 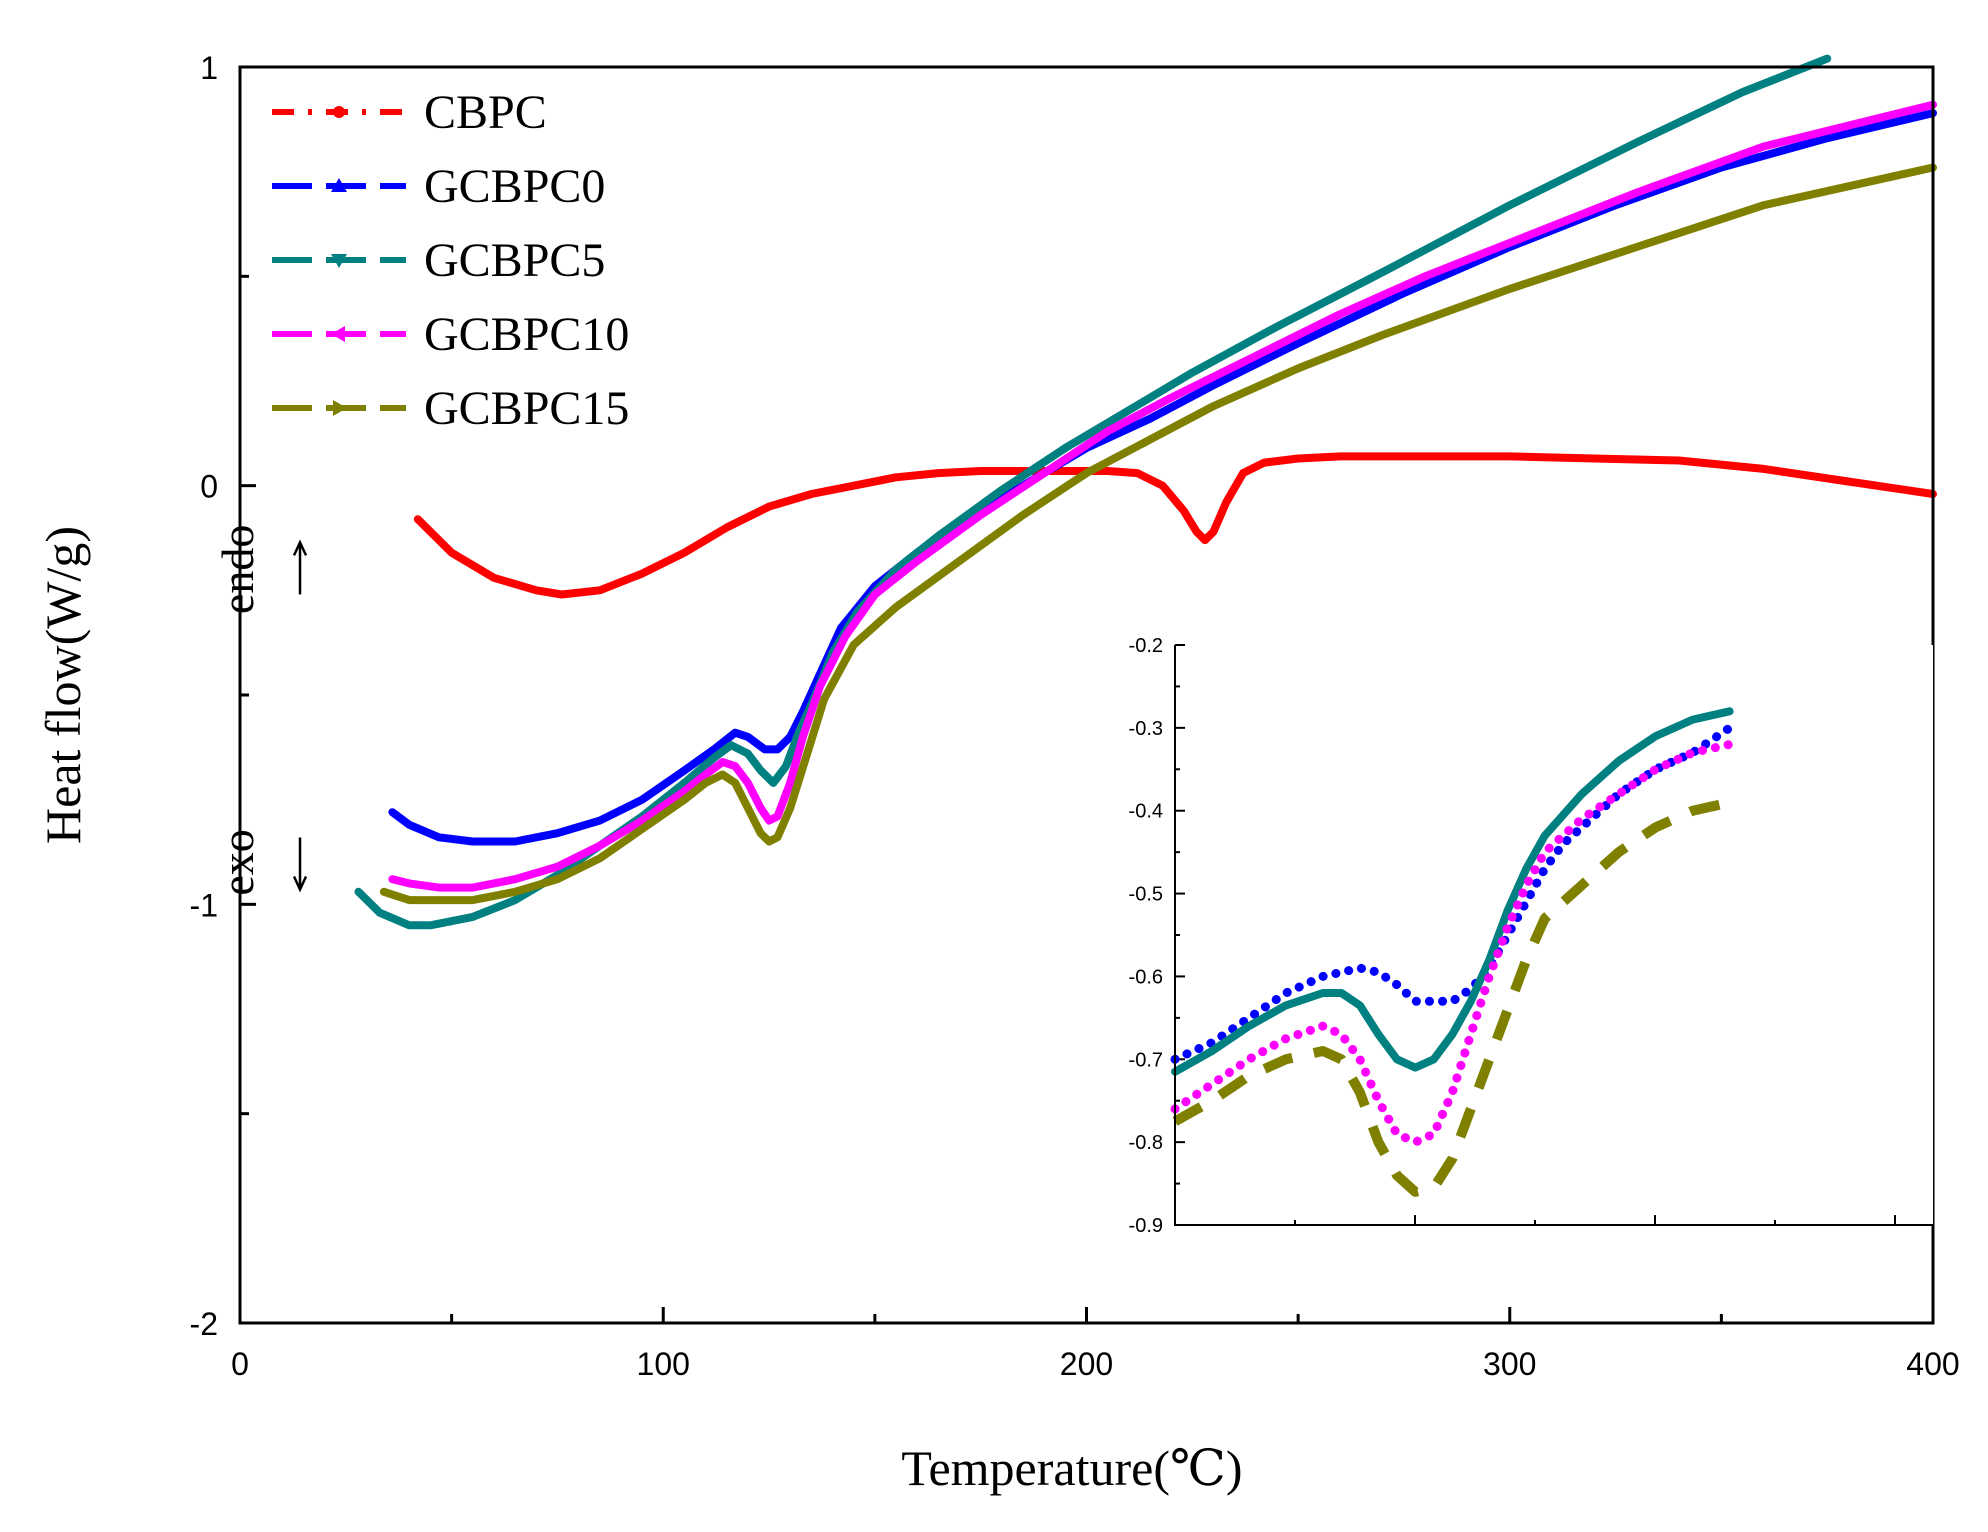 I want to click on legend-marker-gcbpc15, so click(x=340, y=408).